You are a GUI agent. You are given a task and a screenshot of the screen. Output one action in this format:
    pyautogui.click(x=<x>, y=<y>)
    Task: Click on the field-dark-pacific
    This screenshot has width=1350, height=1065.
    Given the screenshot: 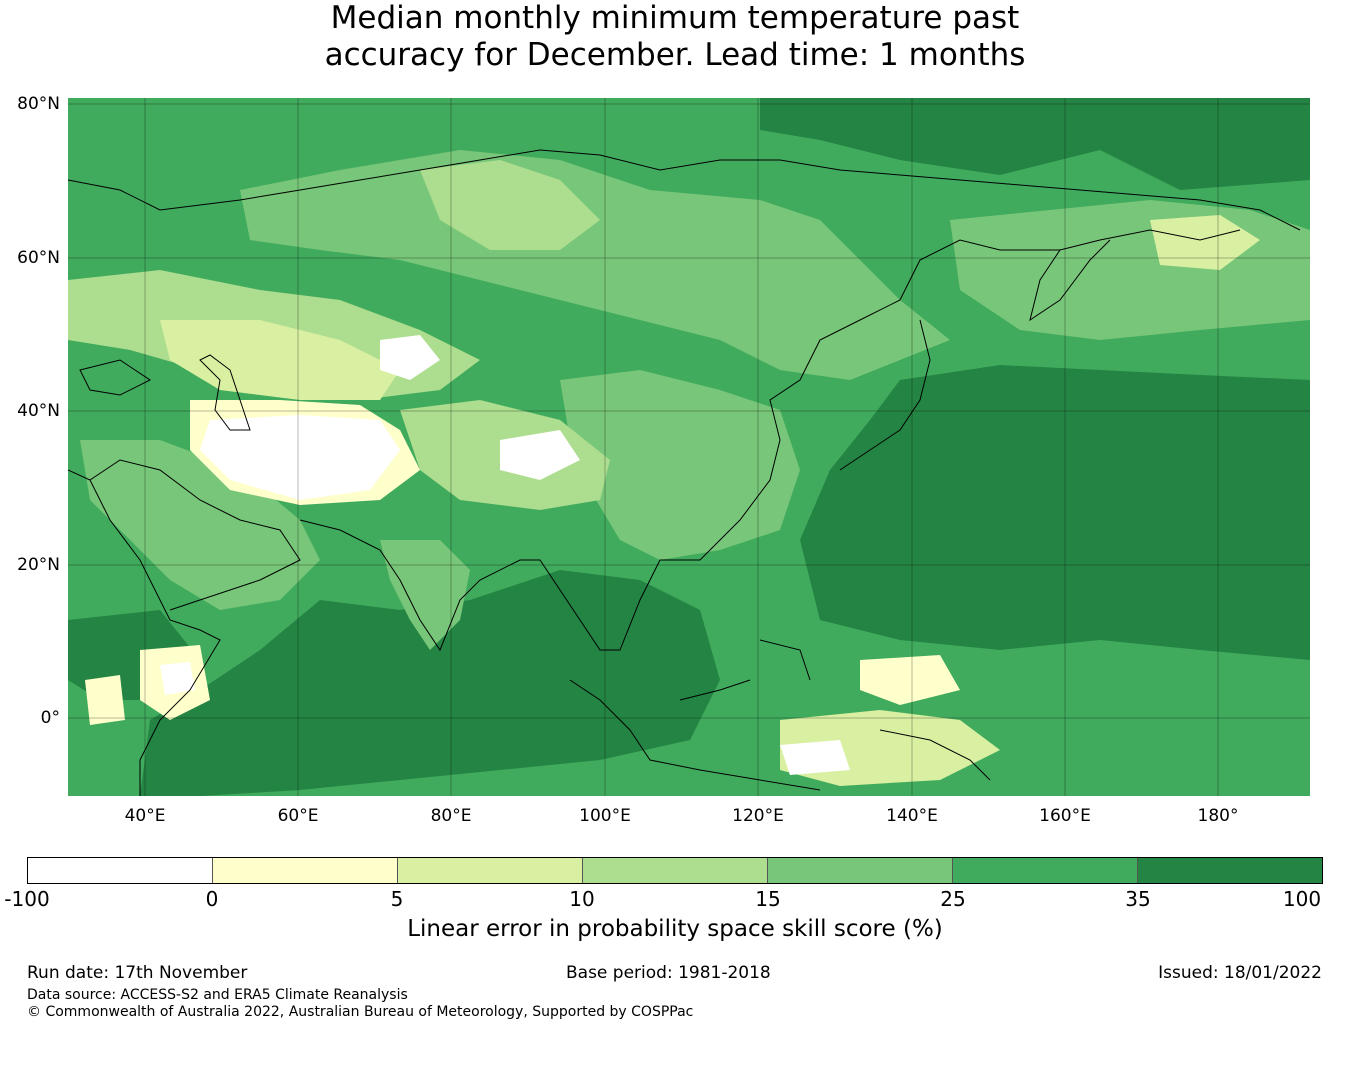 What is the action you would take?
    pyautogui.click(x=1035, y=144)
    